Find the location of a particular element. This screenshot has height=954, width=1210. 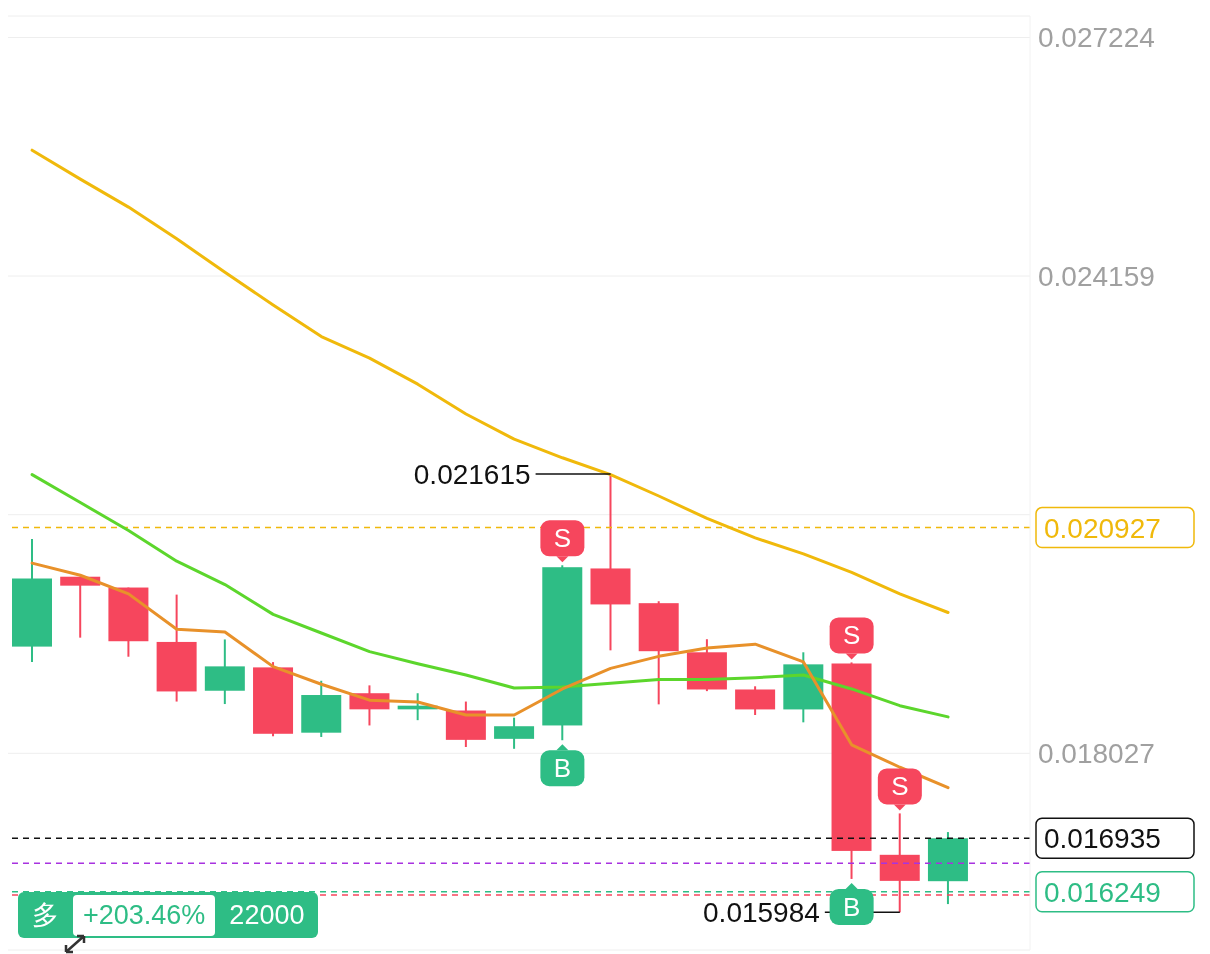

ref-line-label: 0.020927 is located at coordinates (1102, 528).